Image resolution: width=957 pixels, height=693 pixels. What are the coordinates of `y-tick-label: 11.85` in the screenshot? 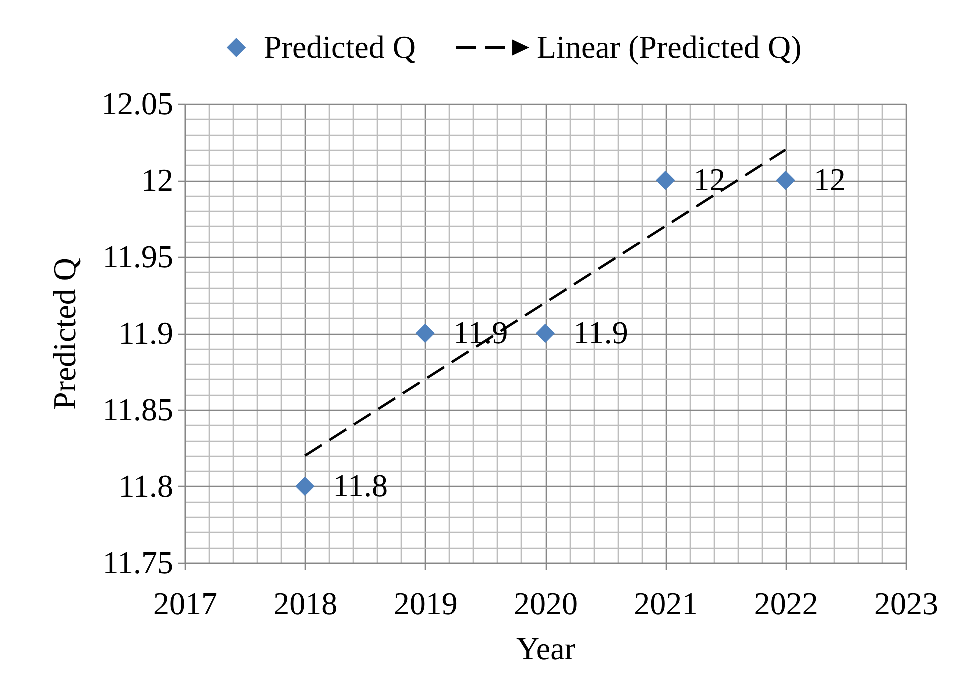 It's located at (138, 410).